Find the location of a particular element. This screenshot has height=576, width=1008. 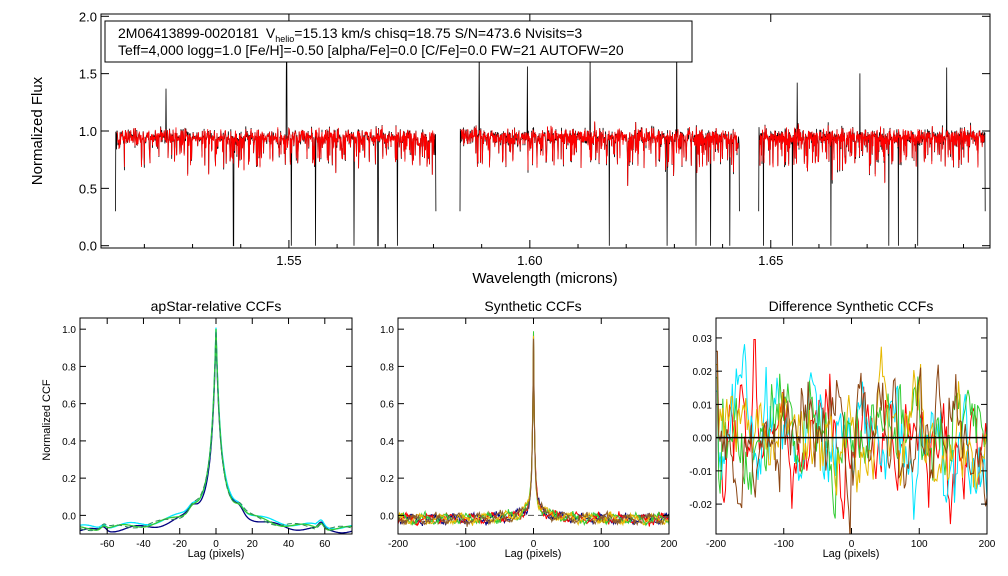

spectrum-ytick-label-1: 0.5 is located at coordinates (88, 188).